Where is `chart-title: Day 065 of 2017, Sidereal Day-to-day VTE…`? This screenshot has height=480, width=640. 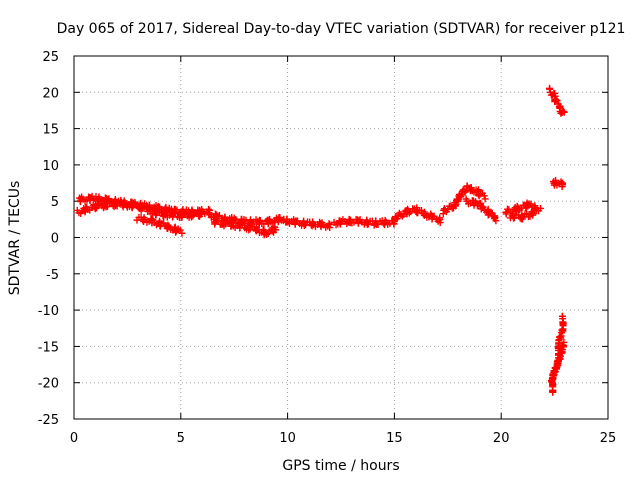
chart-title: Day 065 of 2017, Sidereal Day-to-day VTE… is located at coordinates (341, 29).